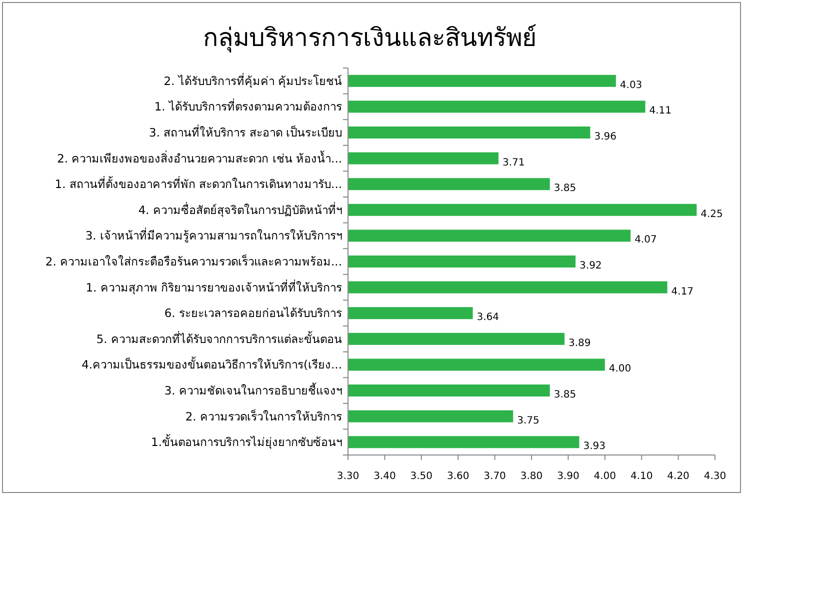 This screenshot has height=615, width=817. What do you see at coordinates (645, 240) in the screenshot?
I see `data-label: 4.07` at bounding box center [645, 240].